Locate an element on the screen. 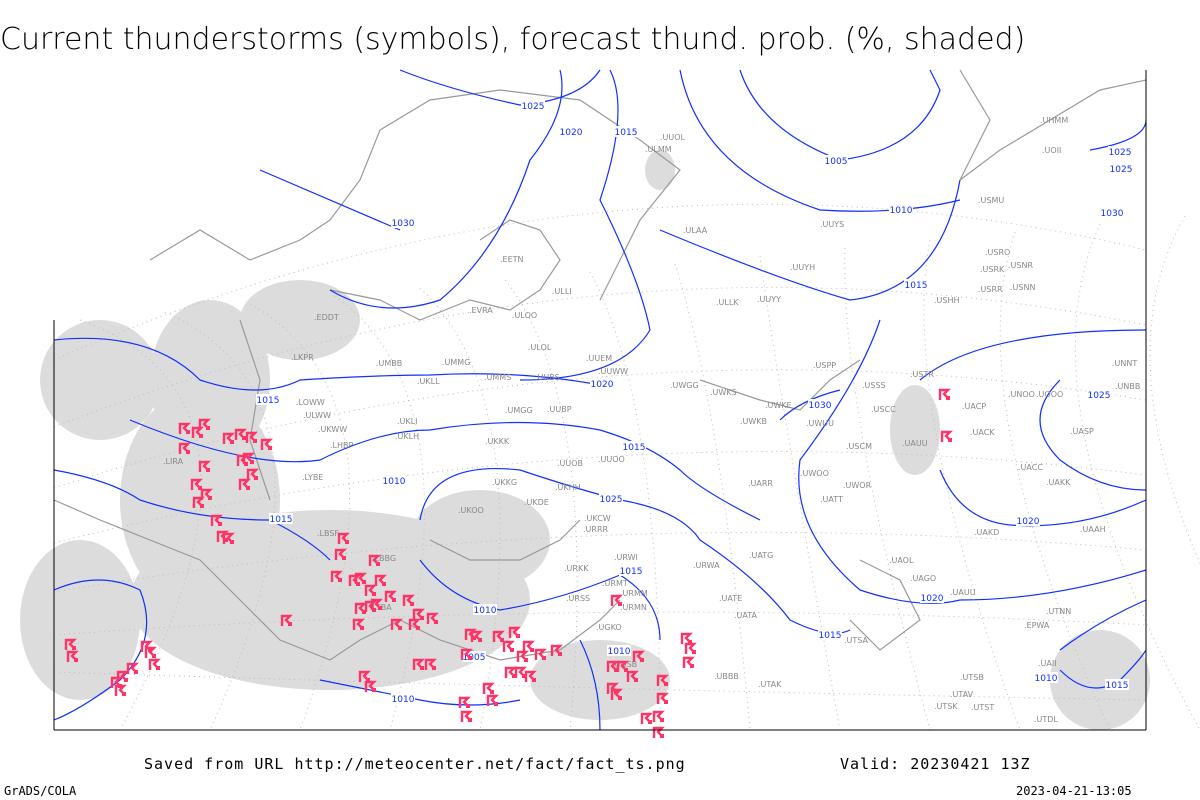 The image size is (1200, 800). station: .UOOO is located at coordinates (1049, 394).